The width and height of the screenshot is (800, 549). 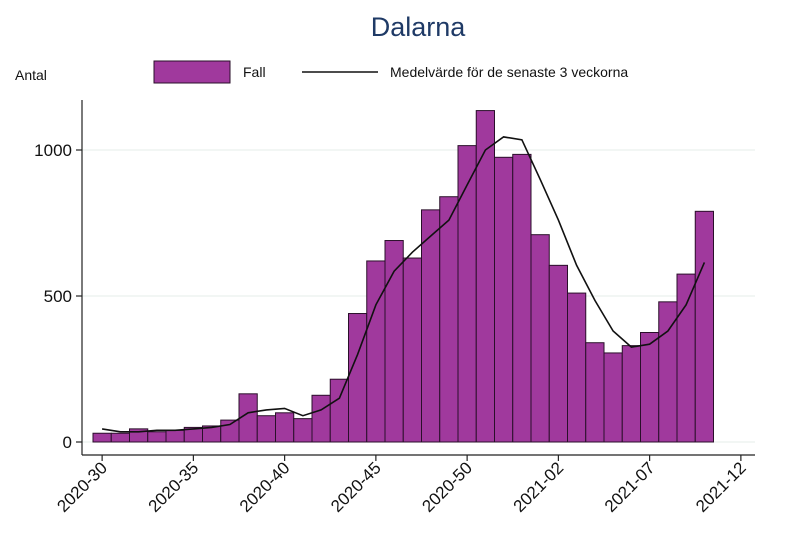 What do you see at coordinates (254, 72) in the screenshot?
I see `legend-label-fall: Fall` at bounding box center [254, 72].